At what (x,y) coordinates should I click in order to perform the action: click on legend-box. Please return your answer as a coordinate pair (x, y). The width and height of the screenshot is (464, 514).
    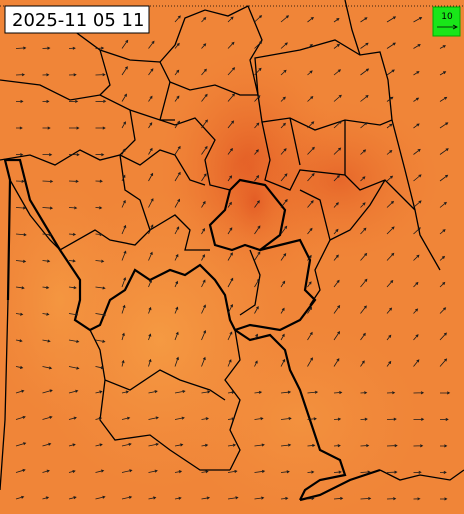
    Looking at the image, I should click on (446, 21).